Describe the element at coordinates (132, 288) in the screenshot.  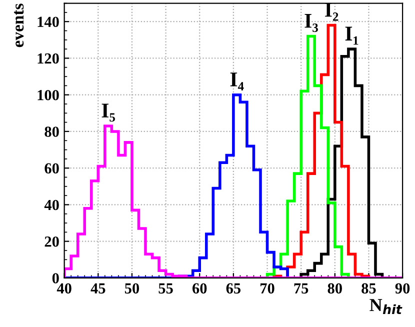
I see `x-tick-label: 50` at that location.